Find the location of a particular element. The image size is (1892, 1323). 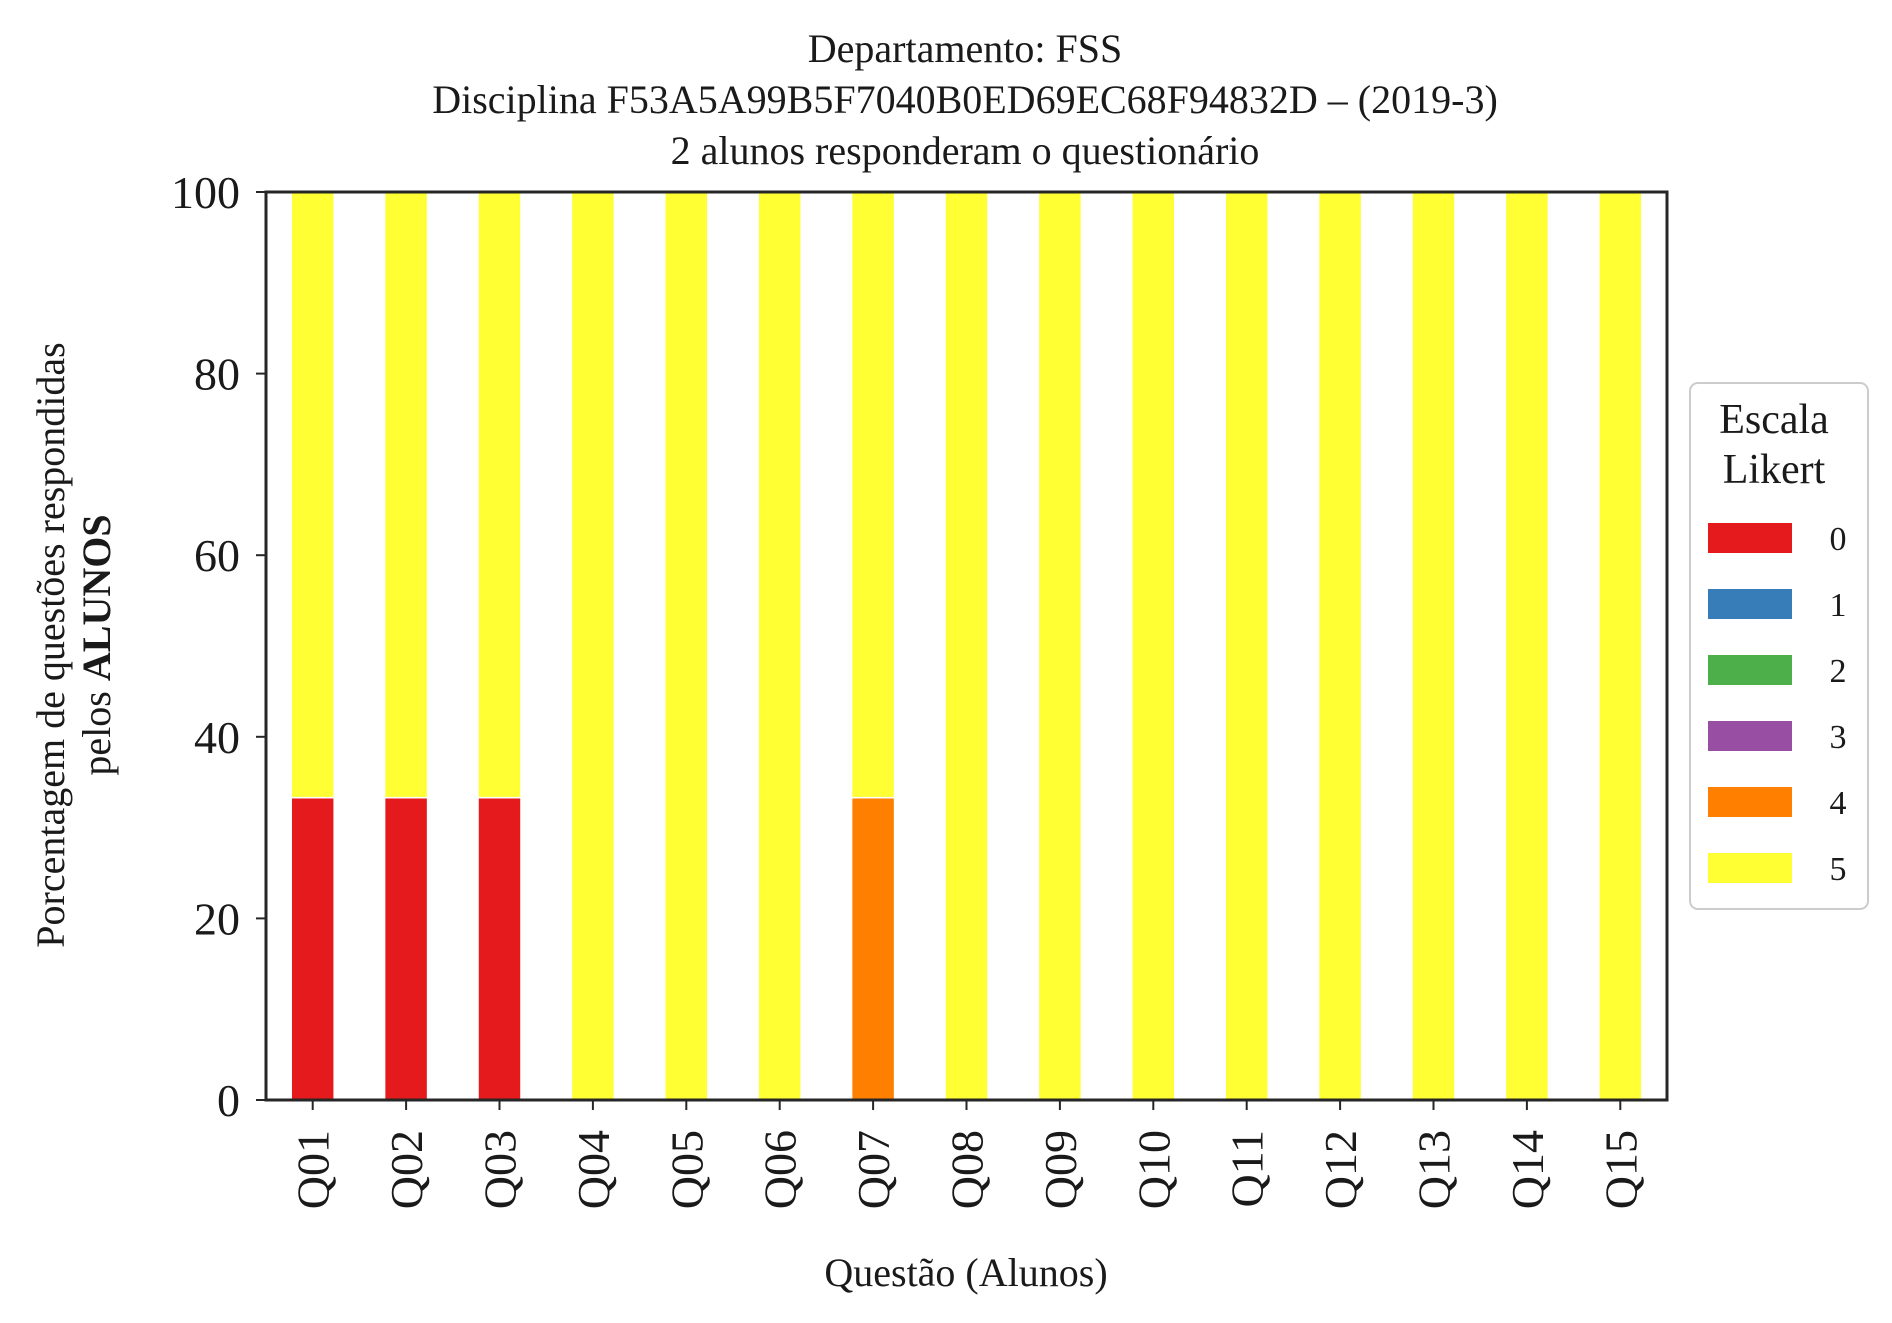

legend-label-0: 0 is located at coordinates (1838, 539).